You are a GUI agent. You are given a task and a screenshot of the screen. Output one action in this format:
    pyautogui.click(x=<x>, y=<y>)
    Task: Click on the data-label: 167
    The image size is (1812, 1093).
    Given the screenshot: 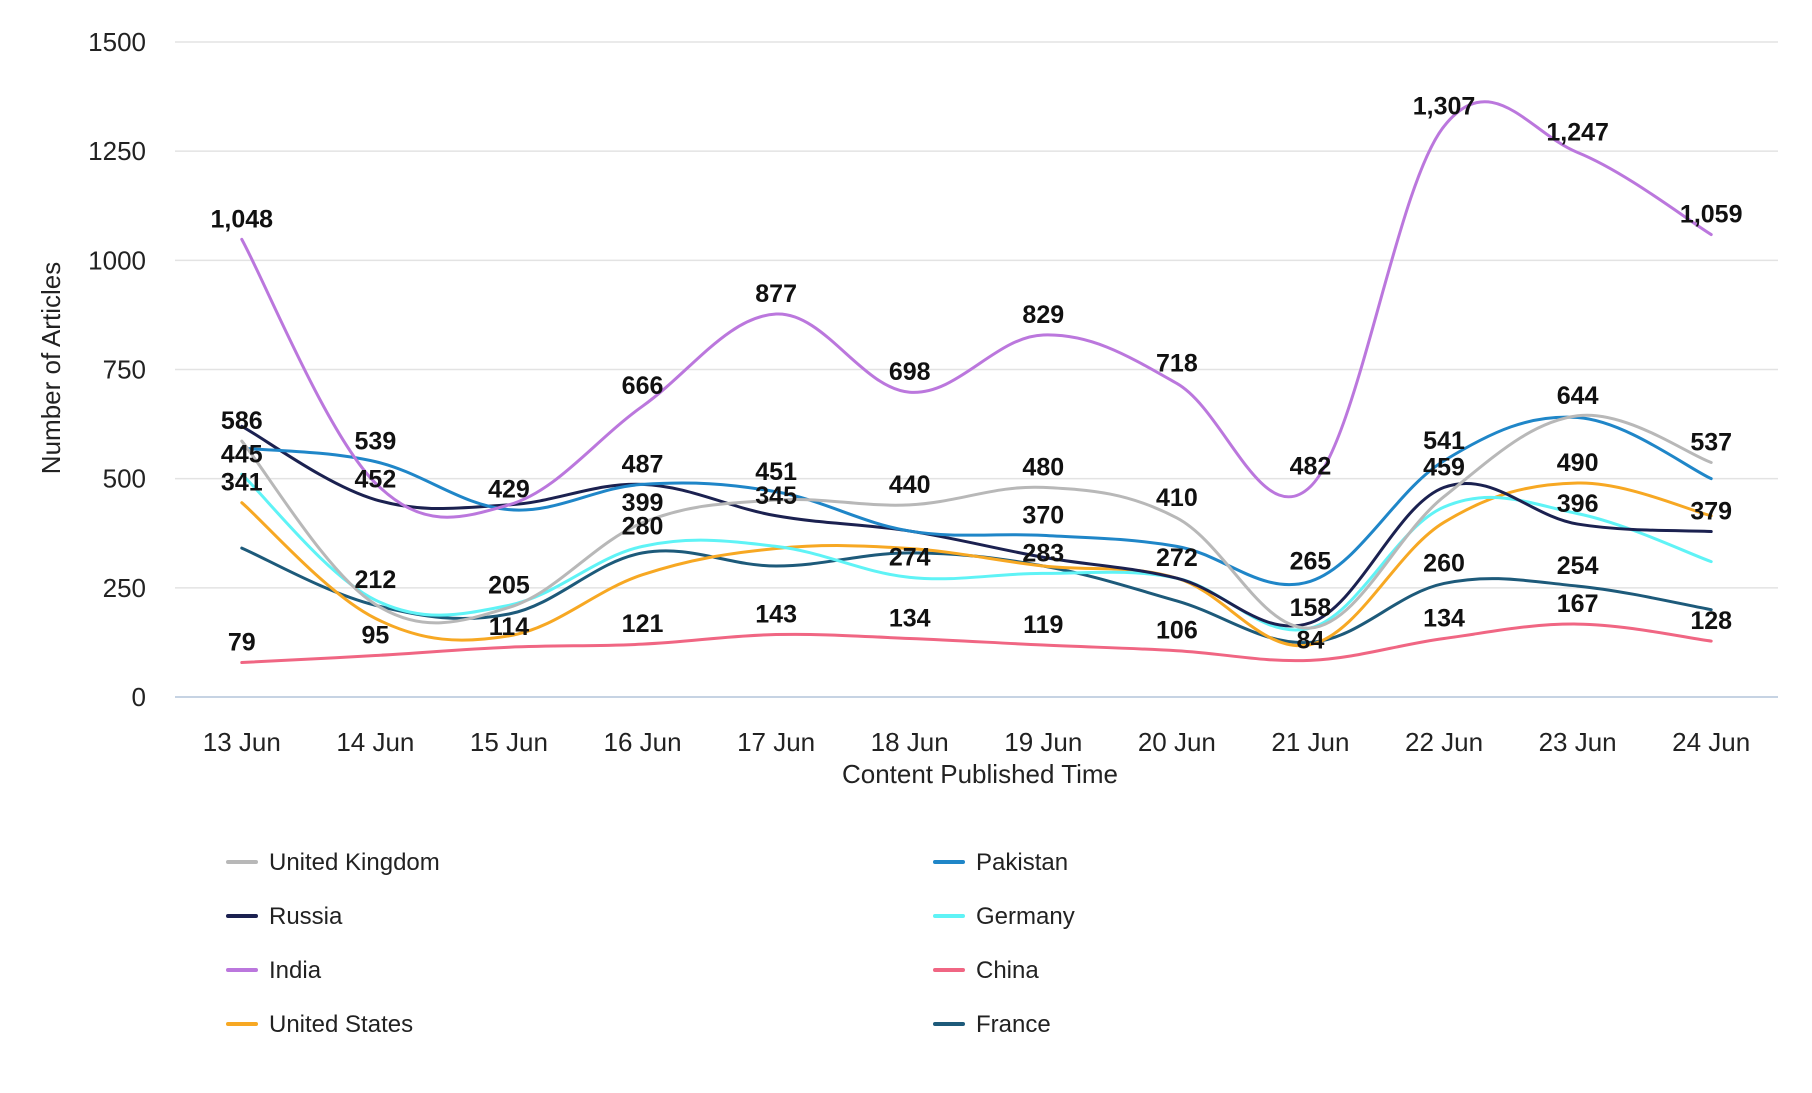 What is the action you would take?
    pyautogui.click(x=1578, y=604)
    